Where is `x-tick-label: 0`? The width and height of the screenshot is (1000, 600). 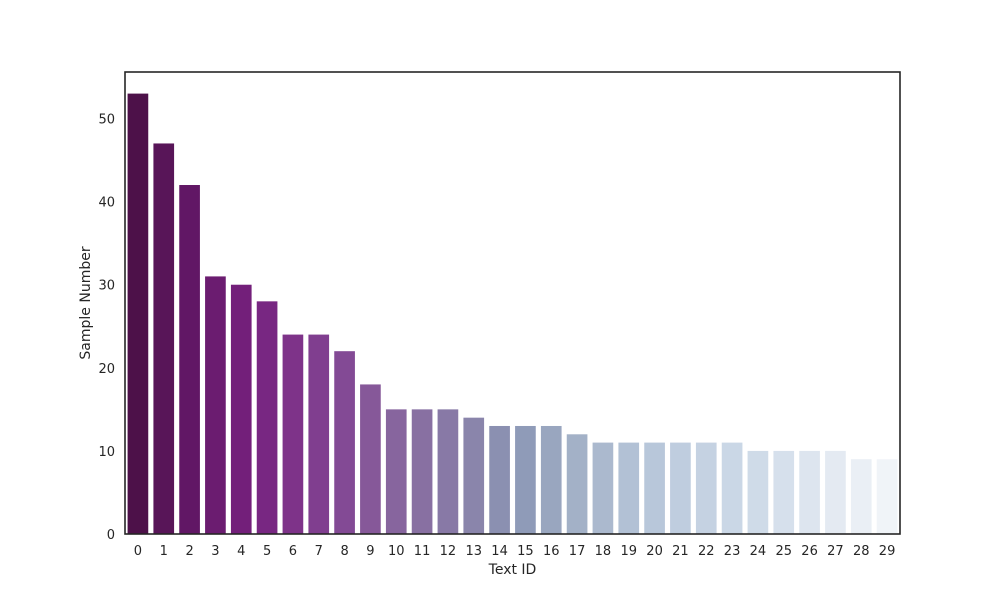
x-tick-label: 0 is located at coordinates (138, 551).